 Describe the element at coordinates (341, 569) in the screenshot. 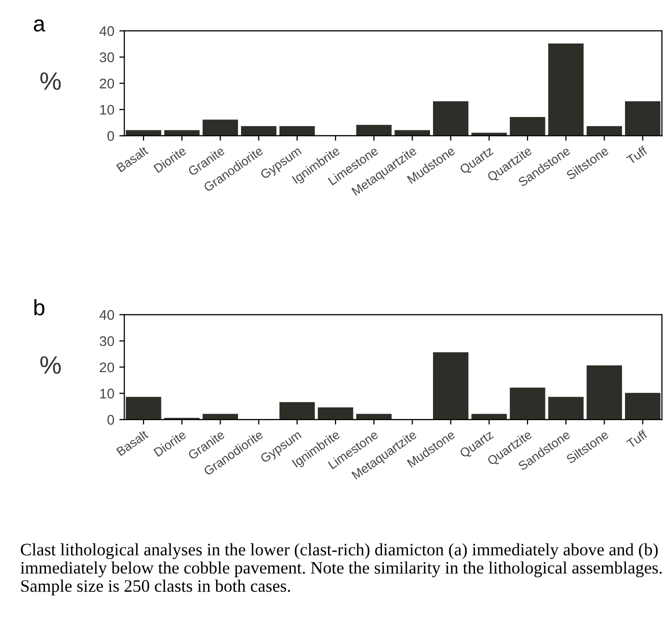

I see `text: Clast lithological analyses in the lower (clast-rich) diamicton (a) immediately above and (b) immediately below the cobble pavement. Note the similarity in the lithological assemblages. Sample size is 250 clasts in both cases.` at that location.